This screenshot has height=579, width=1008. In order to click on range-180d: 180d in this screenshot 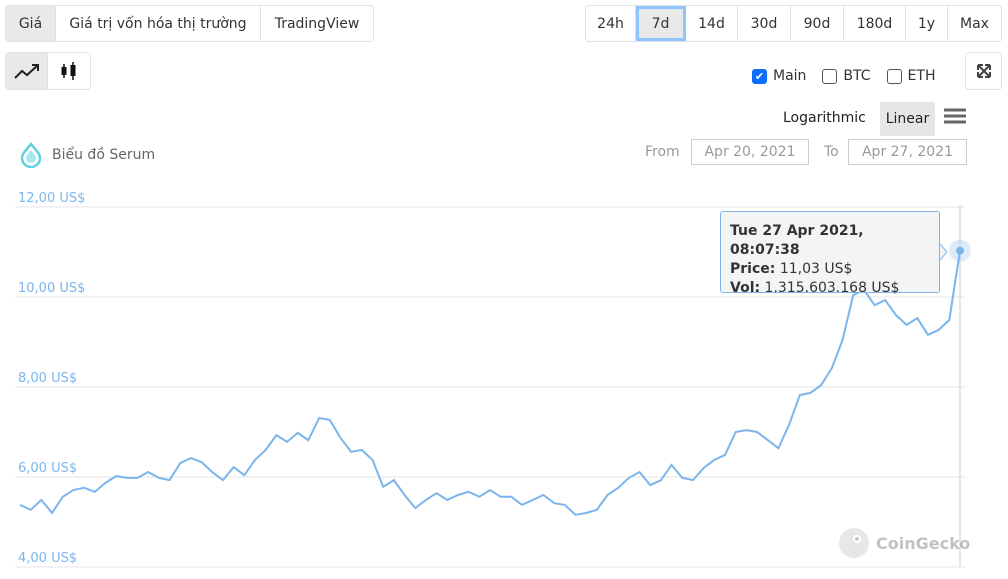, I will do `click(875, 23)`.